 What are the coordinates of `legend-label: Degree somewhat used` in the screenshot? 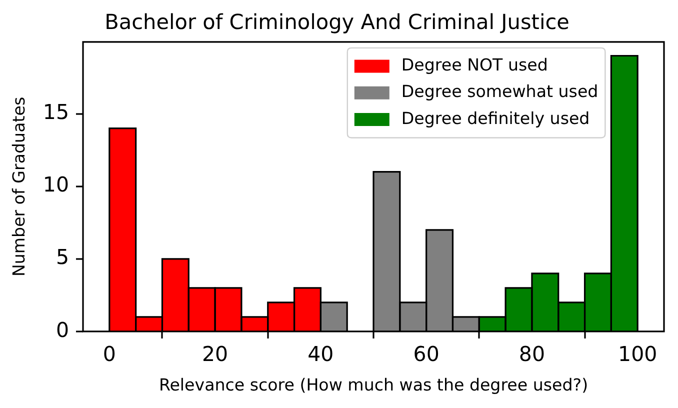 It's located at (499, 92).